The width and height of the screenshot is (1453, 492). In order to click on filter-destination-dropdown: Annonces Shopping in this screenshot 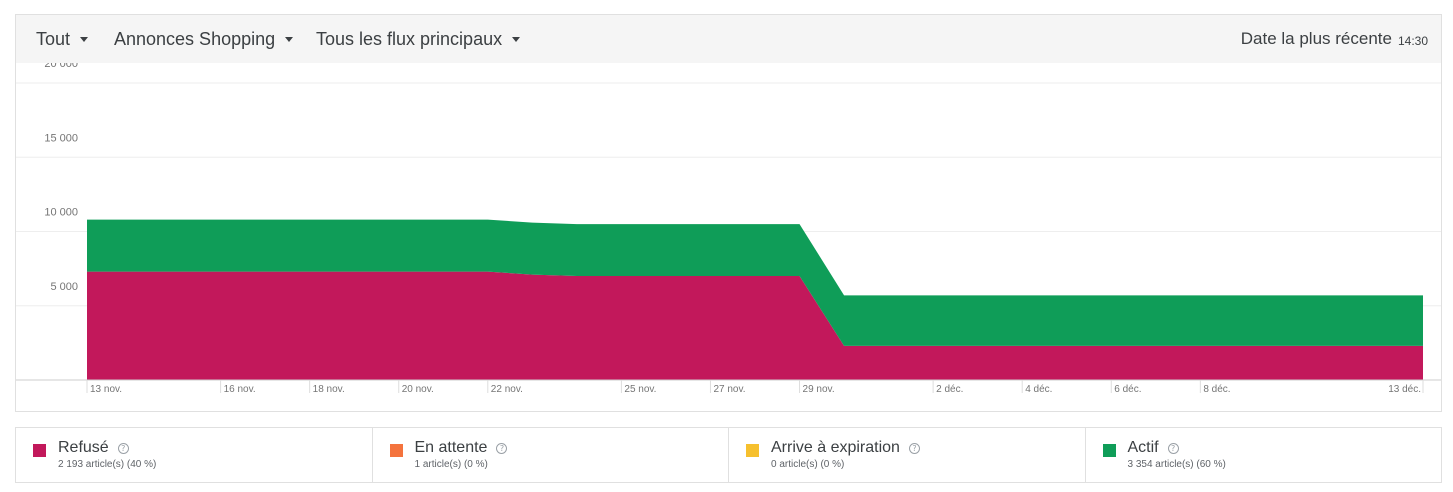, I will do `click(204, 39)`.